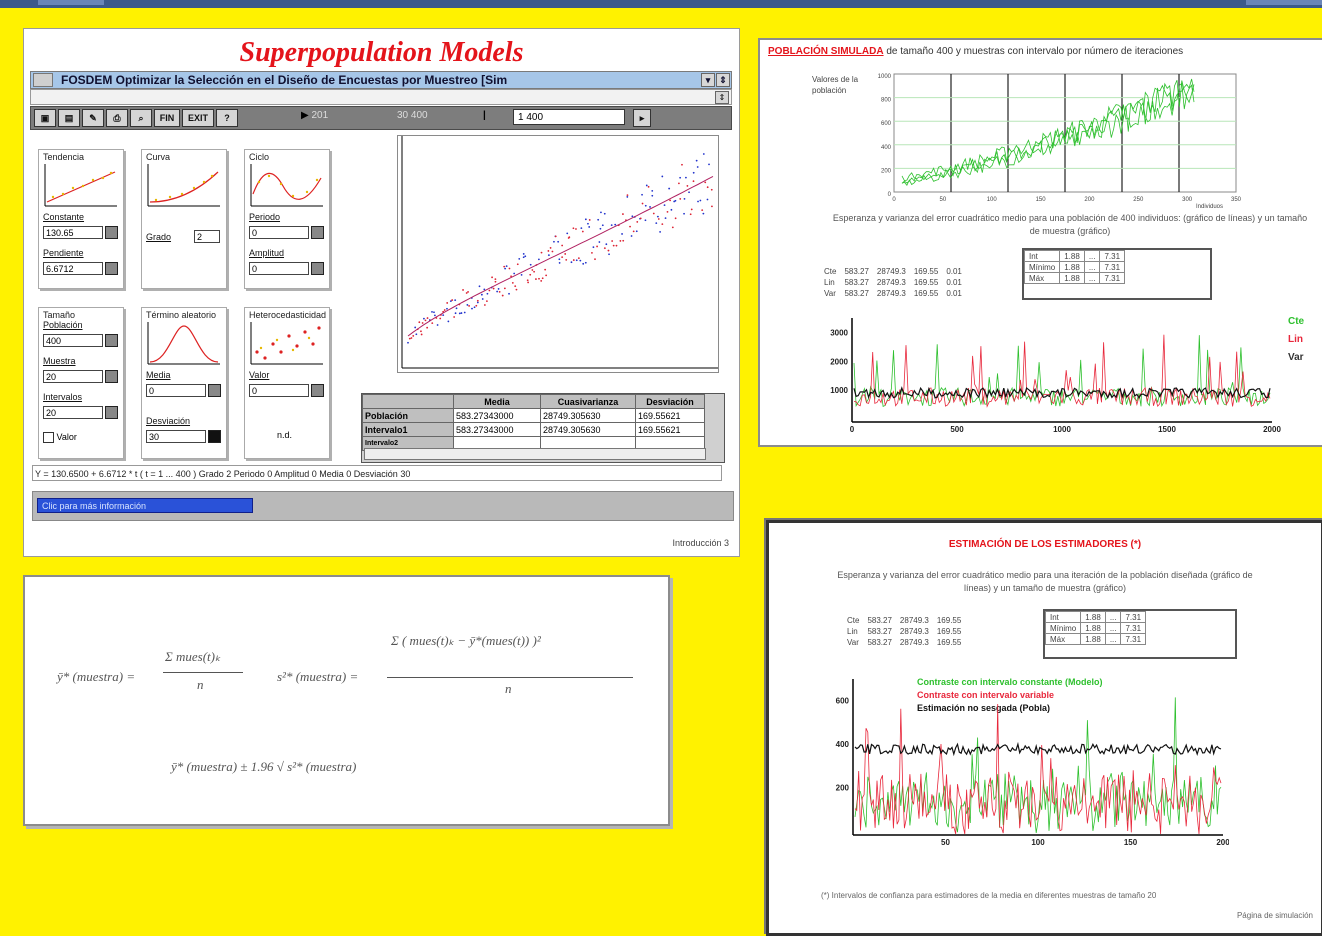 The width and height of the screenshot is (1322, 936). I want to click on table-row: Var 583.27 28749.3 169.55 0.01, so click(893, 293).